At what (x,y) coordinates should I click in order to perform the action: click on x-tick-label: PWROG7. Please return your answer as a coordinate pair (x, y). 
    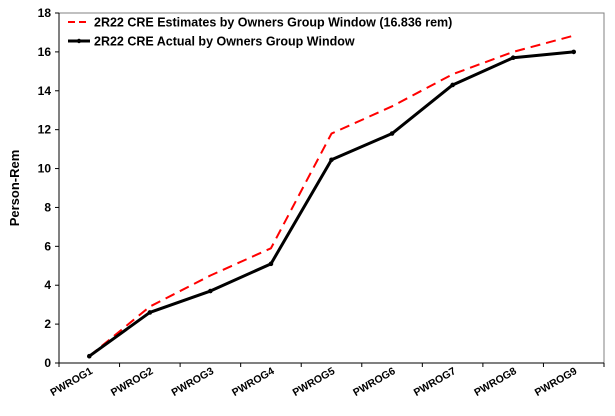
    Looking at the image, I should click on (435, 382).